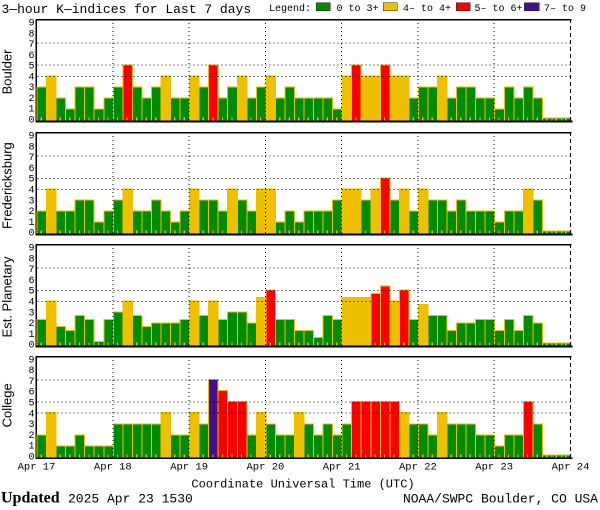 This screenshot has height=510, width=600. What do you see at coordinates (189, 468) in the screenshot?
I see `svg-text: Apr 19` at bounding box center [189, 468].